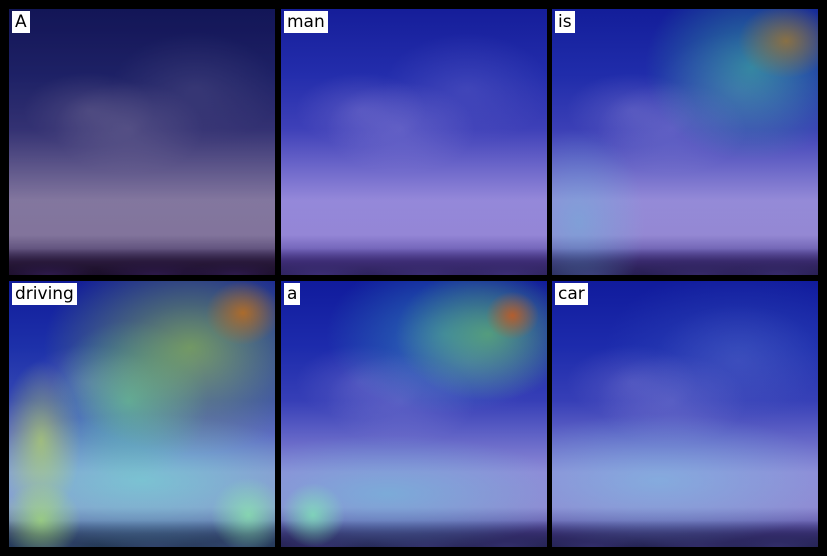  Describe the element at coordinates (565, 22) in the screenshot. I see `word-label: is` at that location.